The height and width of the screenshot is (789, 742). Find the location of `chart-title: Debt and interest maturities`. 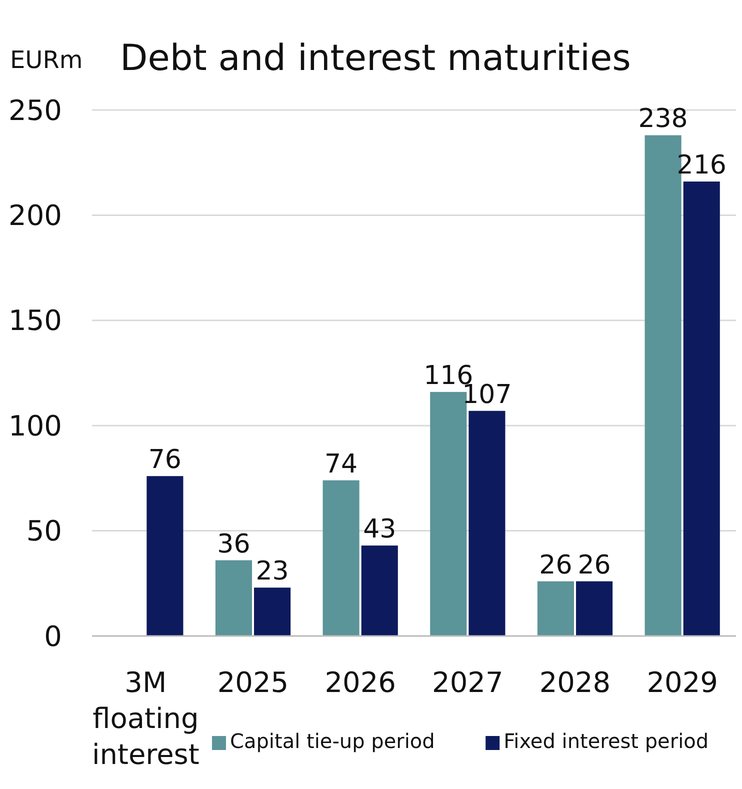

chart-title: Debt and interest maturities is located at coordinates (375, 58).